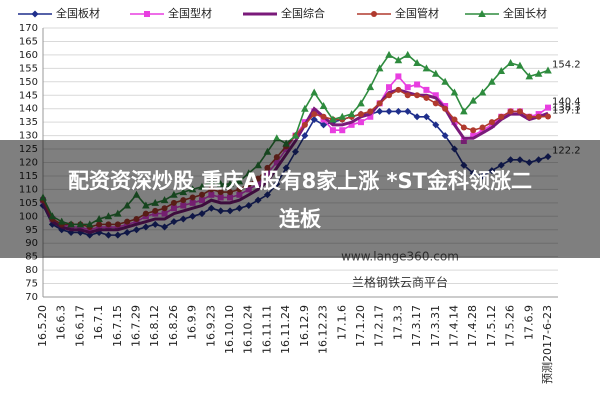 The height and width of the screenshot is (400, 600). I want to click on y-tick-label: 130, so click(28, 136).